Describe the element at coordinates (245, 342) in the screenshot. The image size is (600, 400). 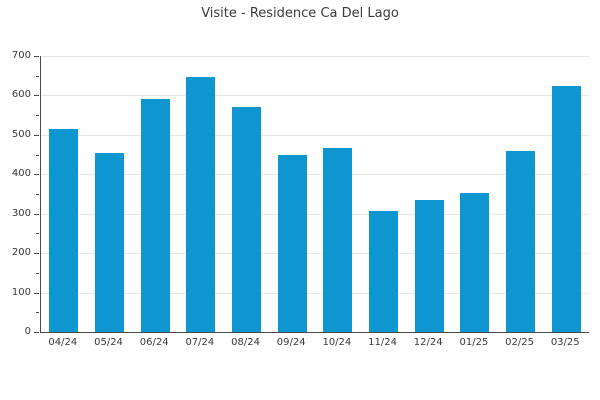
I see `x-tick-label: 08/24` at that location.